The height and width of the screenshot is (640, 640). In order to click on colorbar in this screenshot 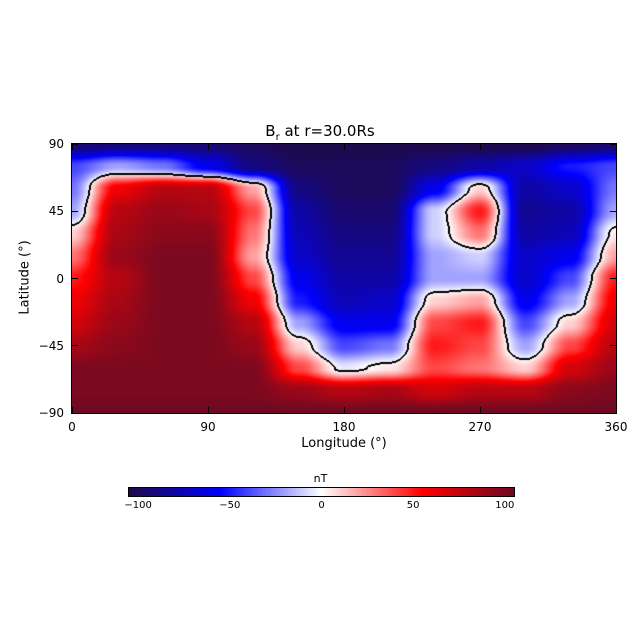, I will do `click(321, 492)`.